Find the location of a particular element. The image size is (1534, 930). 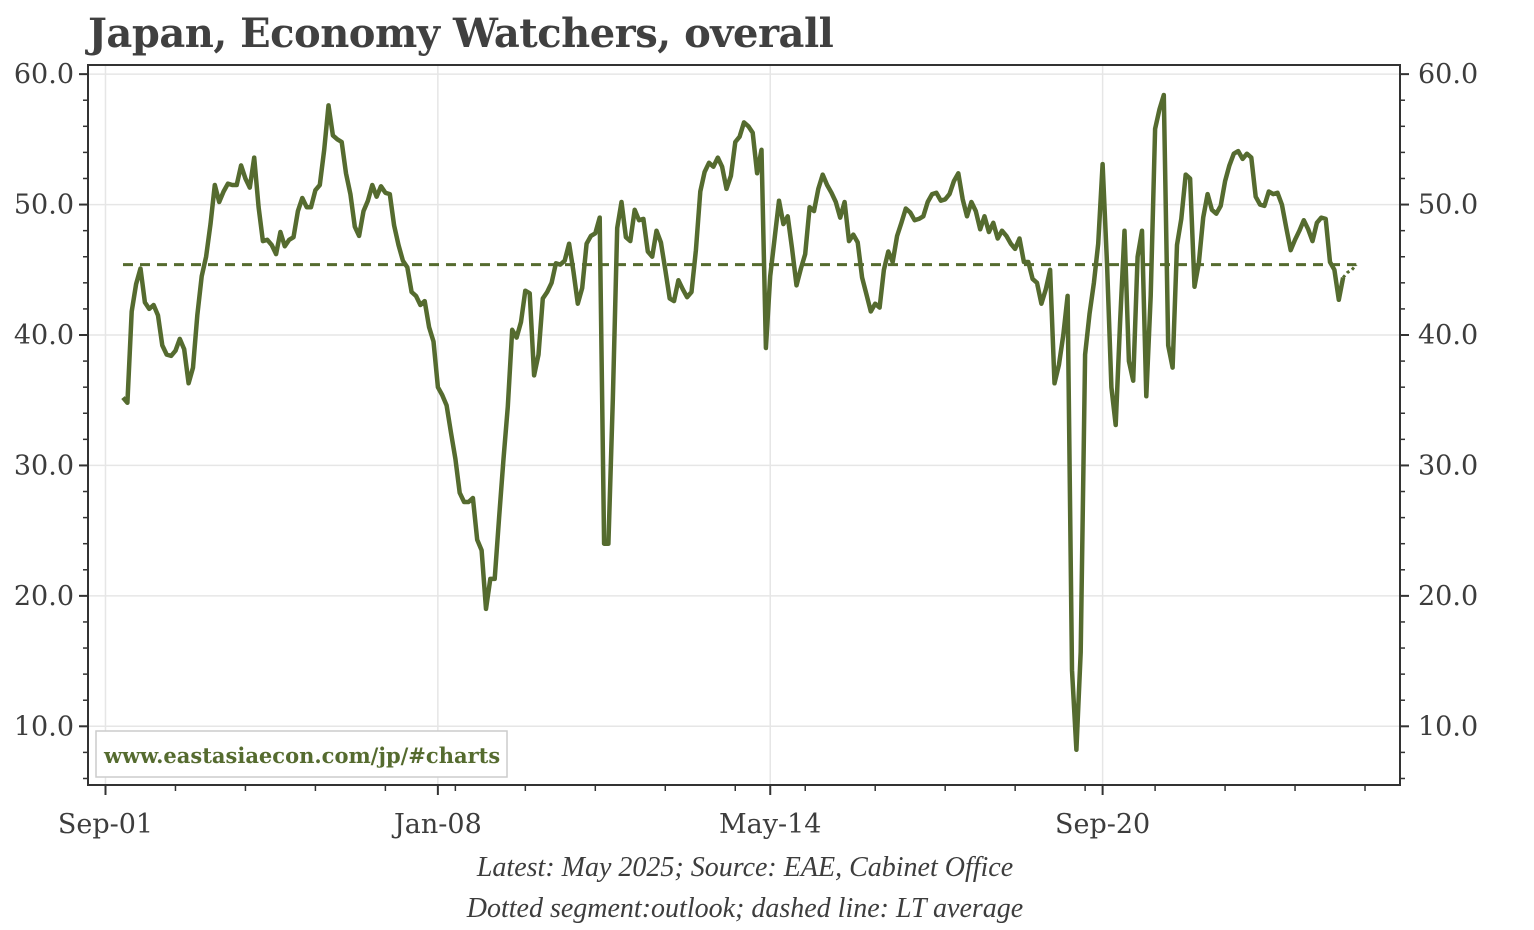

y-tick-label-left: 60.0 is located at coordinates (44, 74).